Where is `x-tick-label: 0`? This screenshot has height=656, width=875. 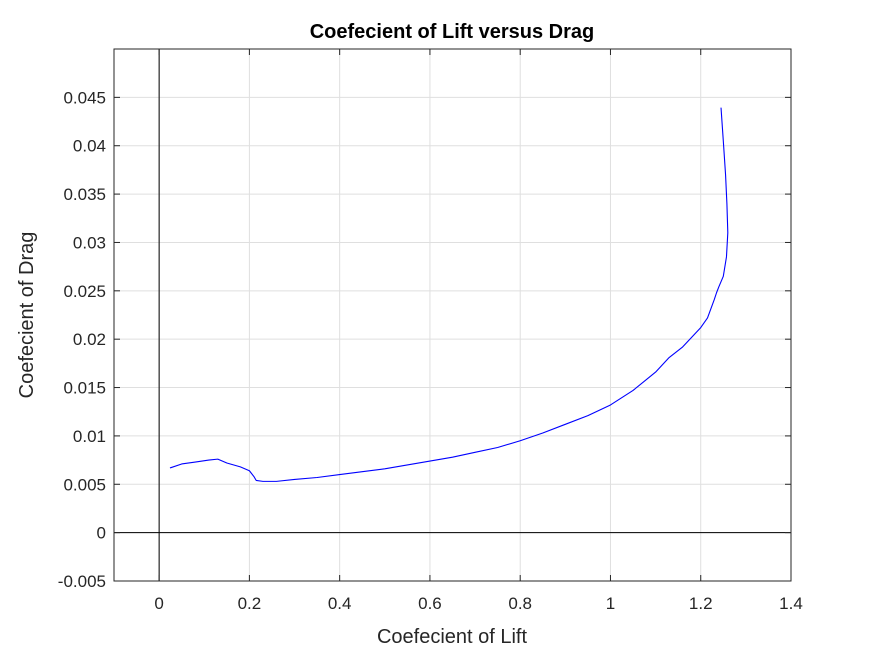
x-tick-label: 0 is located at coordinates (158, 603).